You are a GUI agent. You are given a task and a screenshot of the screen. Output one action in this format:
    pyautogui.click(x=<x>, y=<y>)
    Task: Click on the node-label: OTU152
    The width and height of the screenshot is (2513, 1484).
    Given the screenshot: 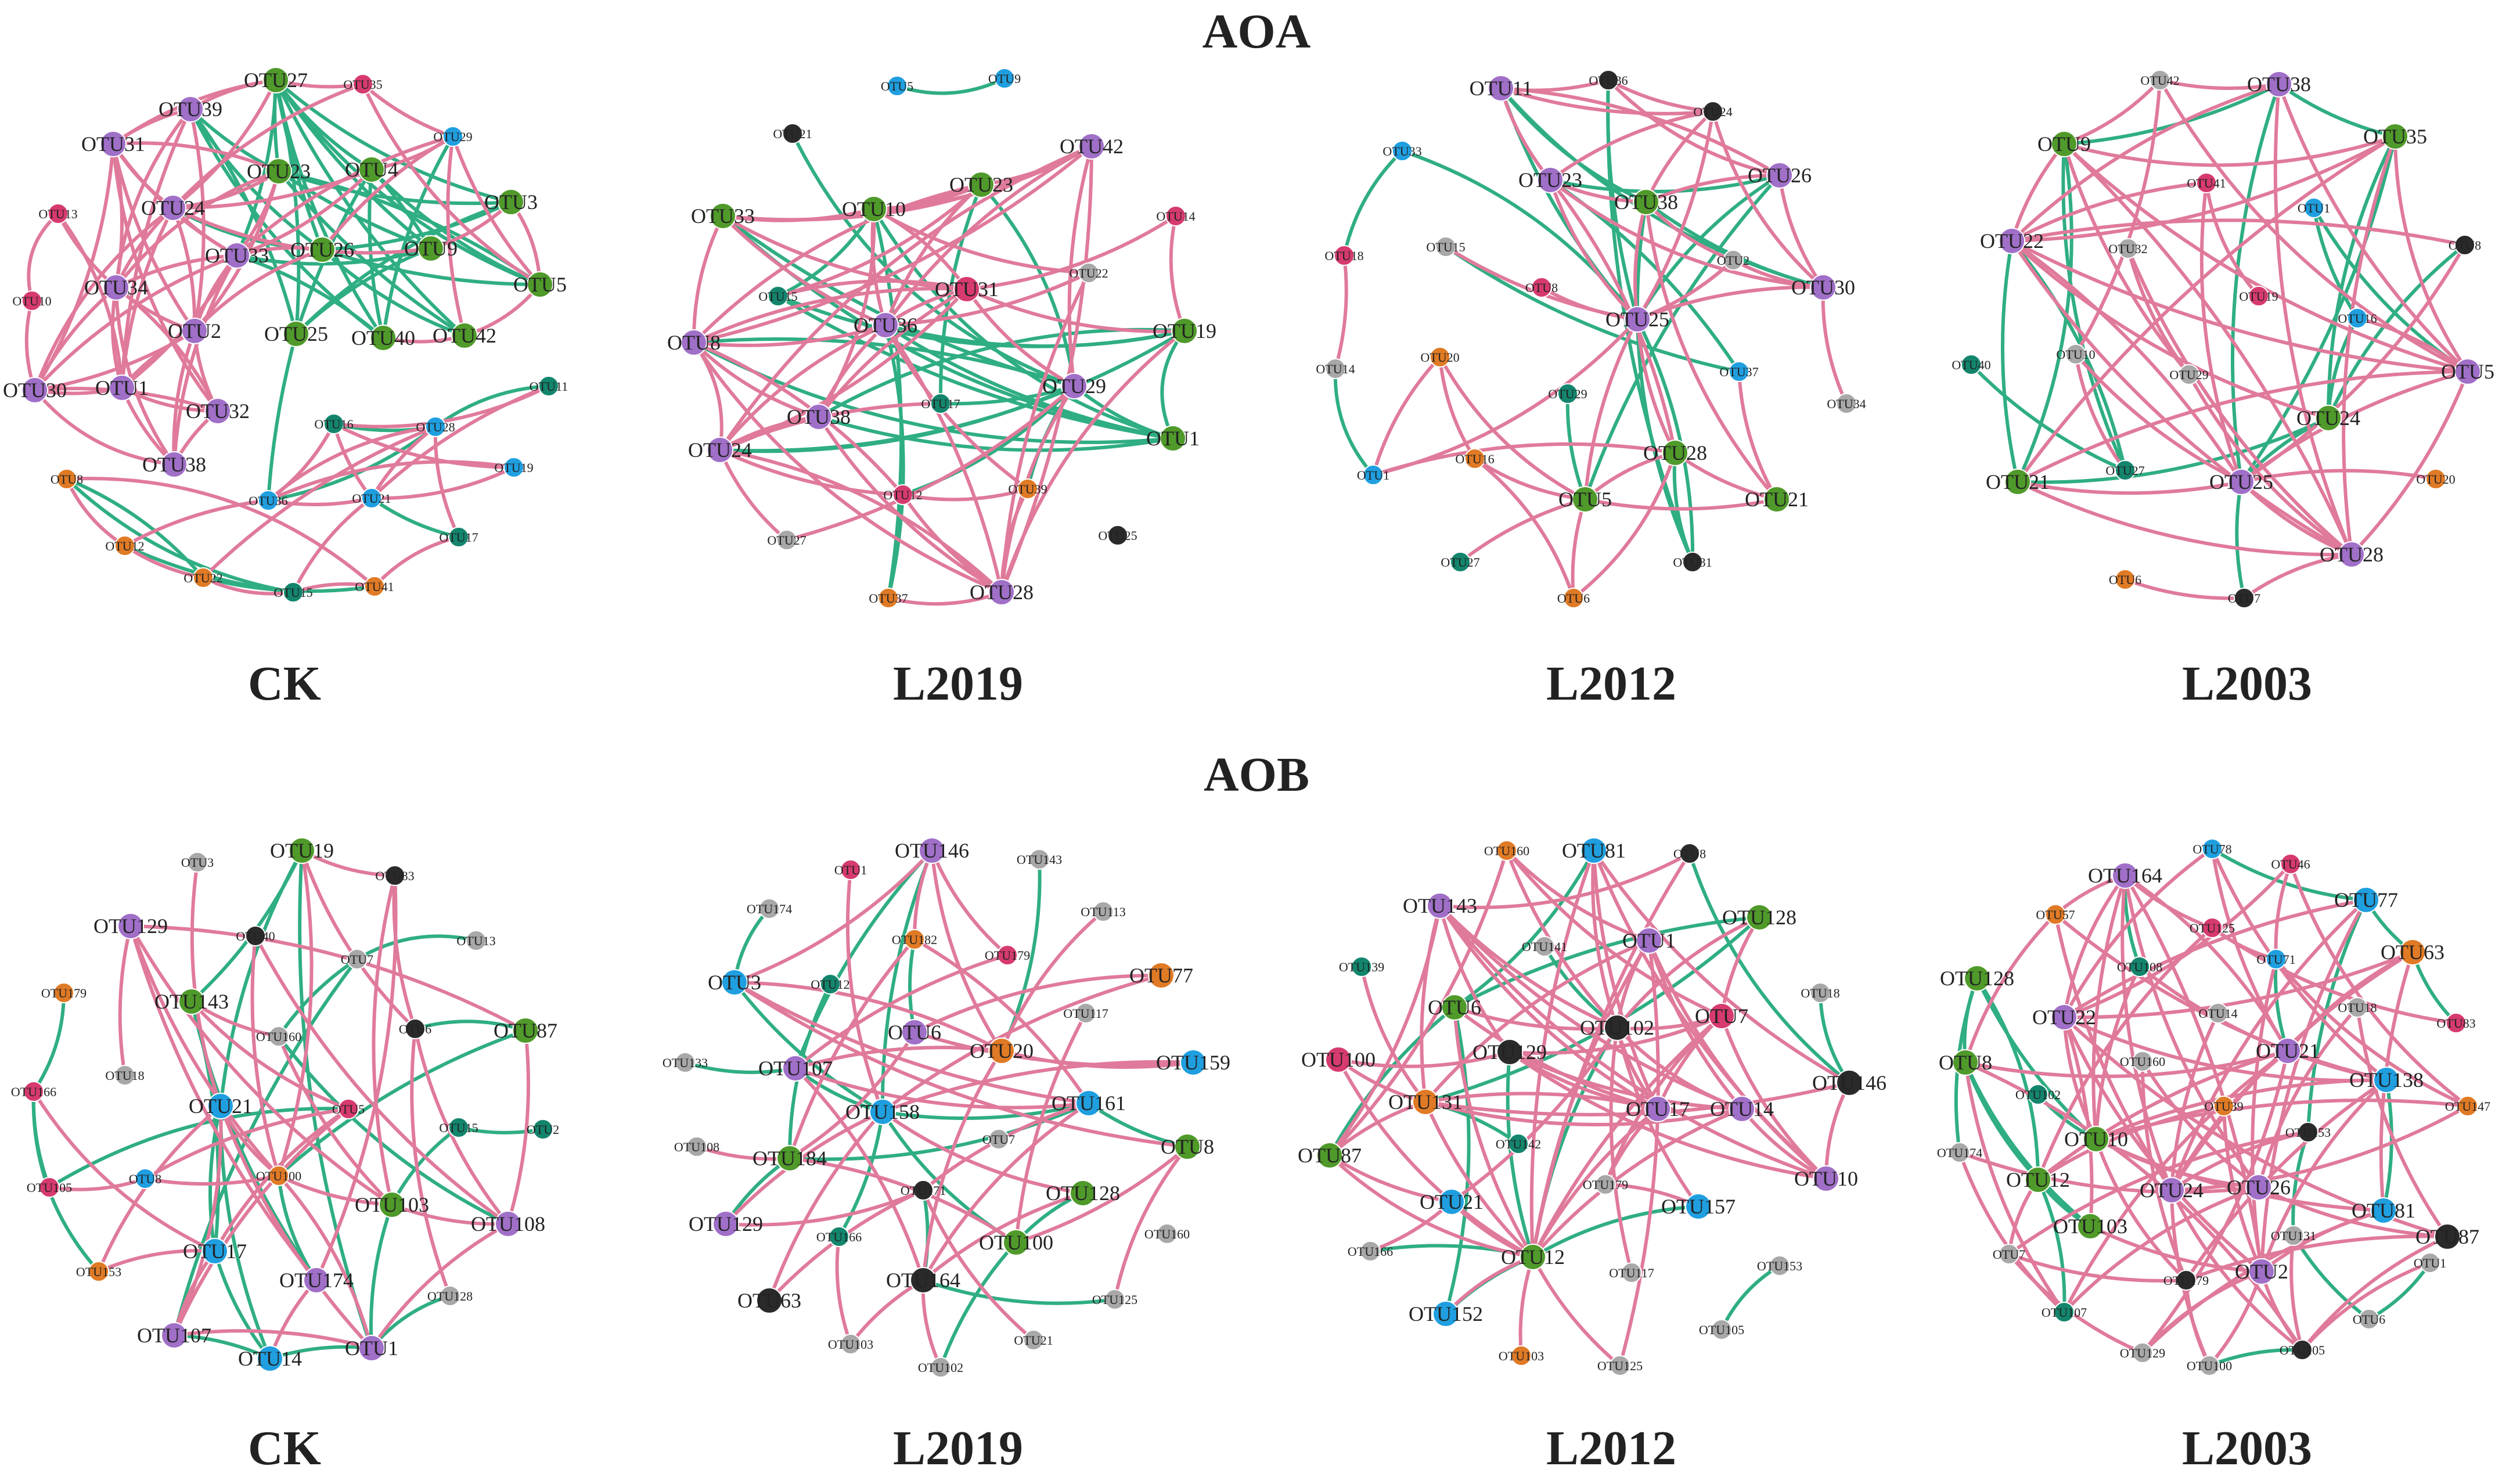 What is the action you would take?
    pyautogui.click(x=1446, y=1313)
    